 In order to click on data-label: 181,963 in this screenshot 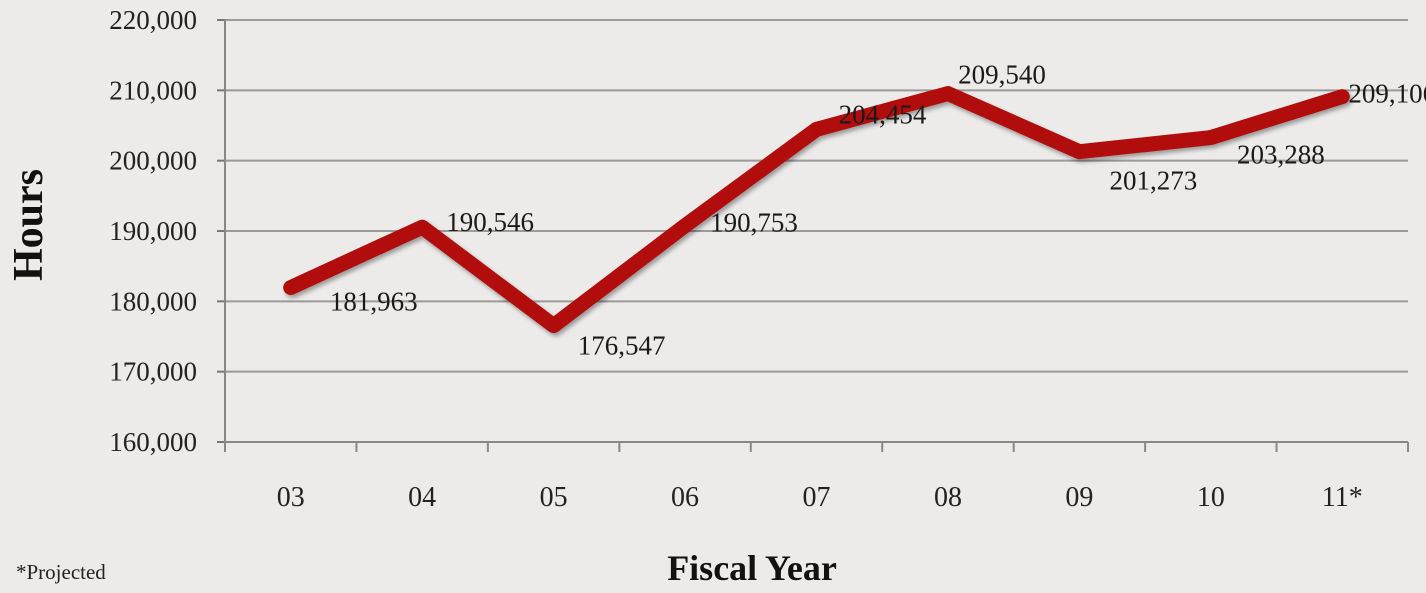, I will do `click(374, 302)`.